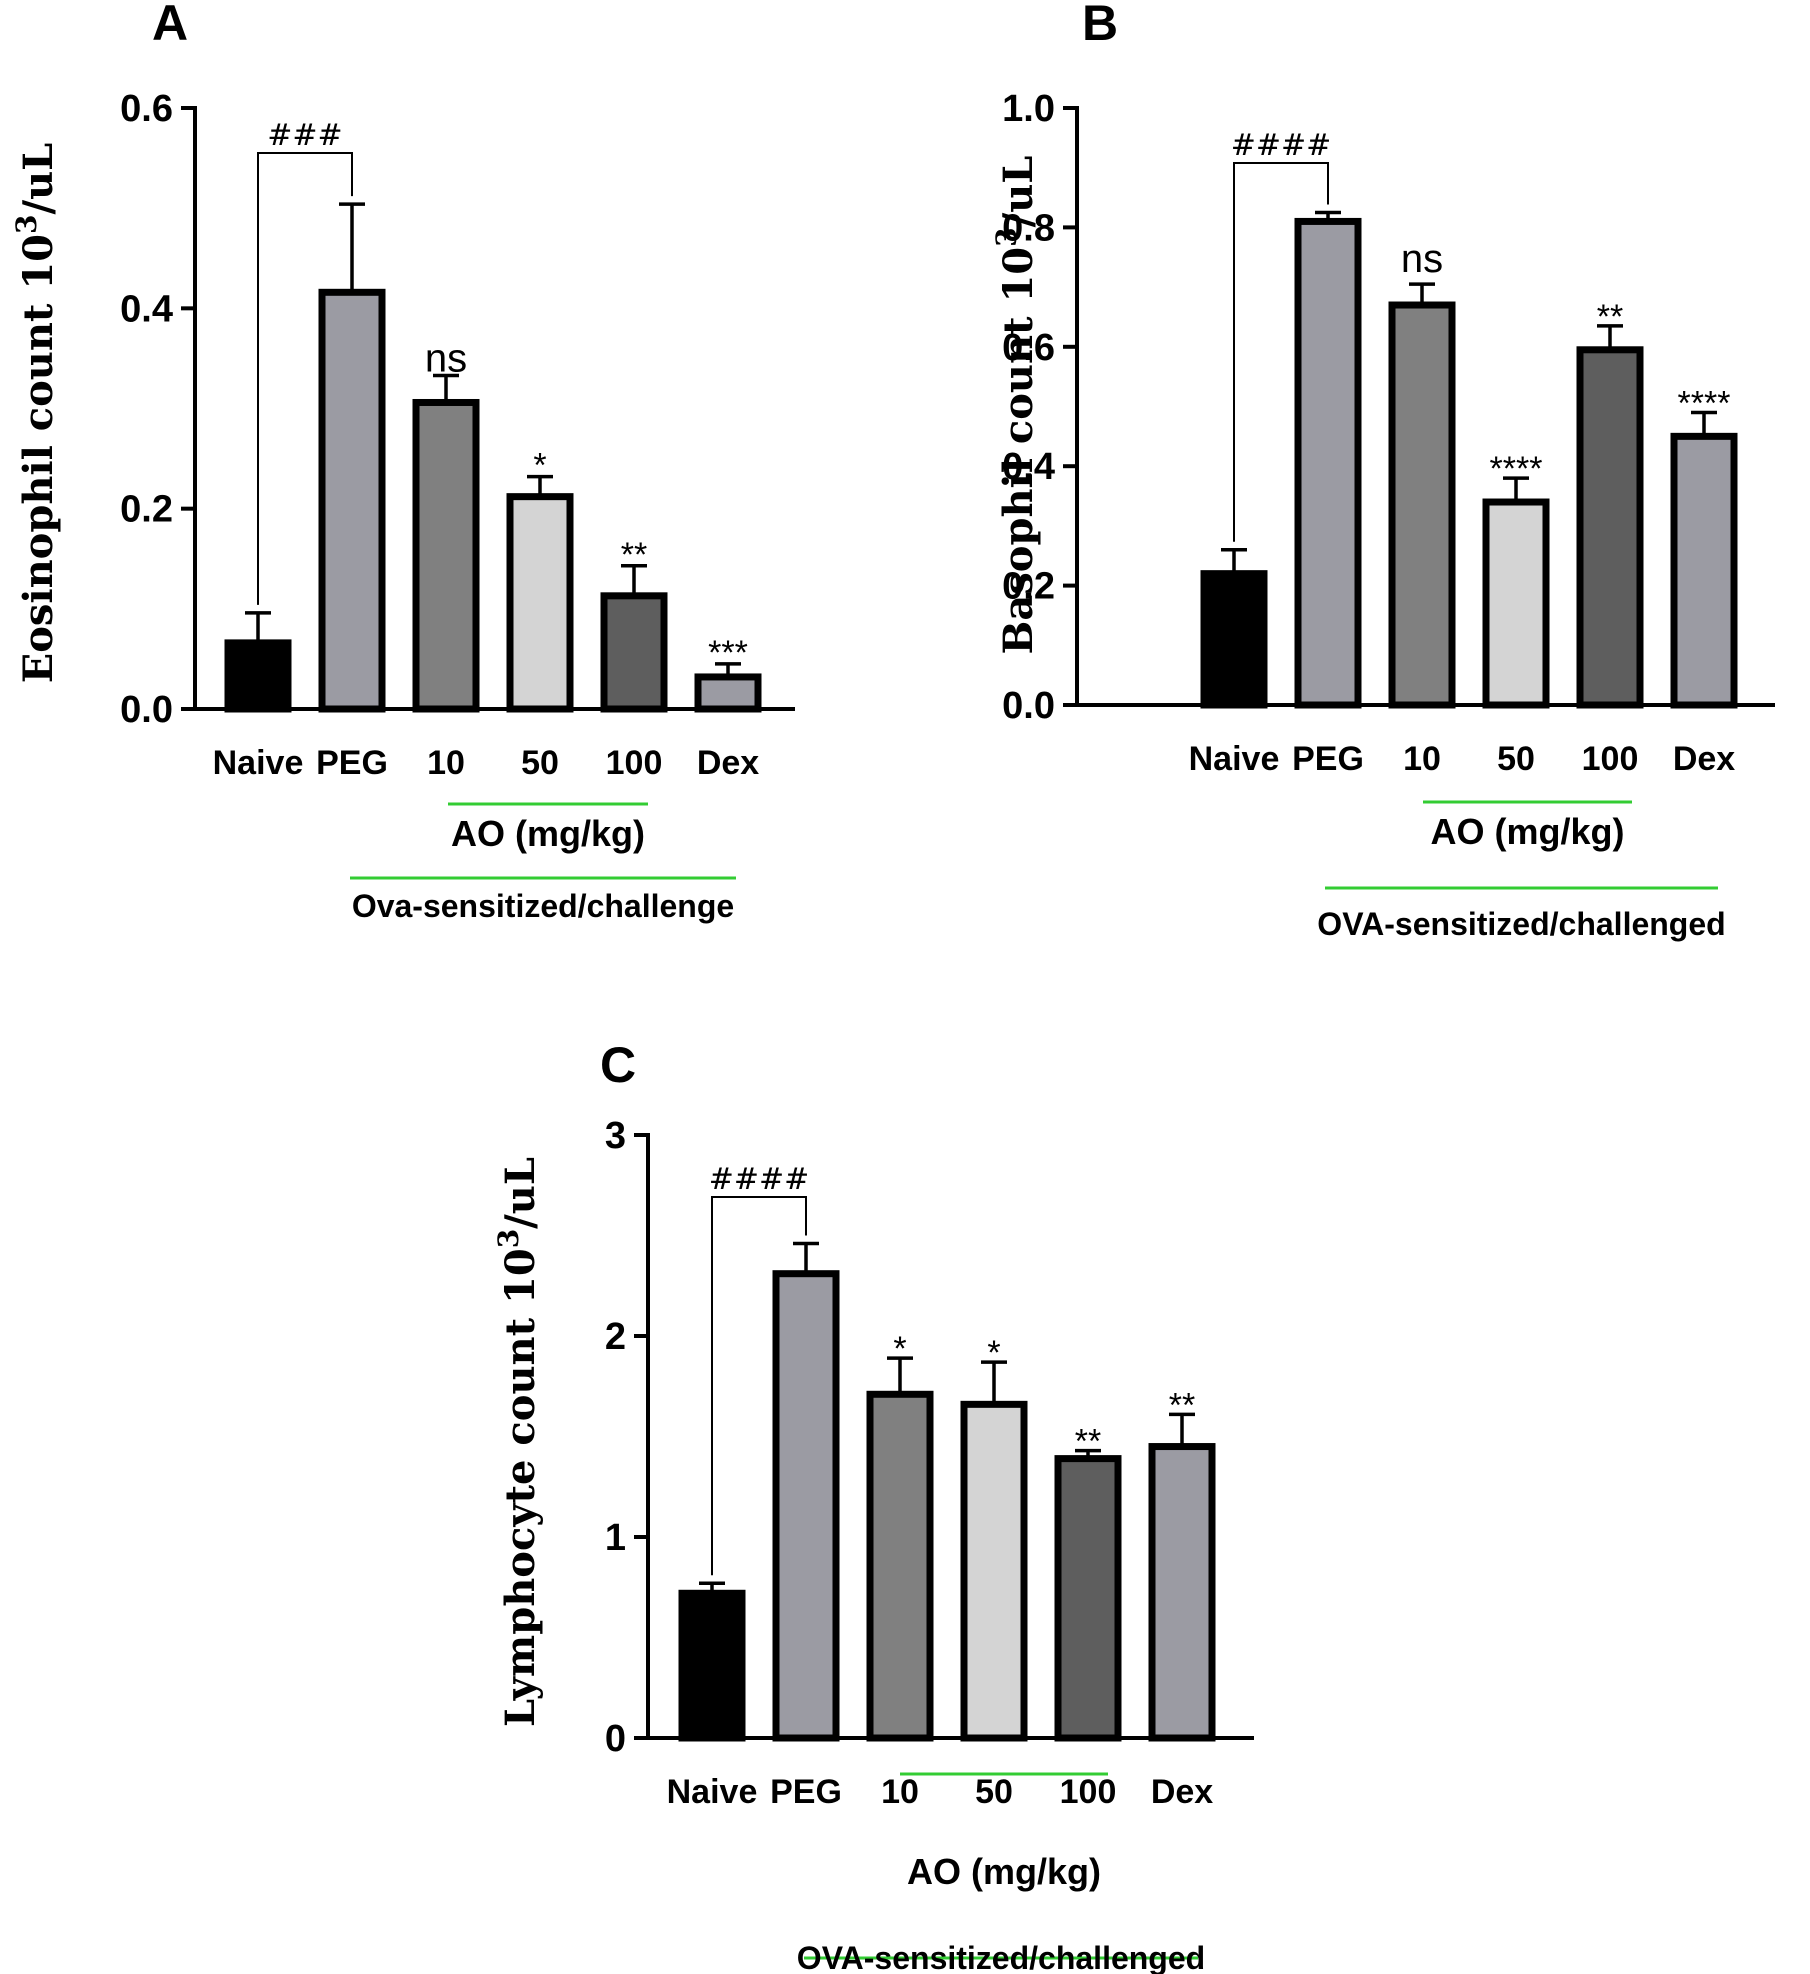  I want to click on panel-letter: A, so click(170, 25).